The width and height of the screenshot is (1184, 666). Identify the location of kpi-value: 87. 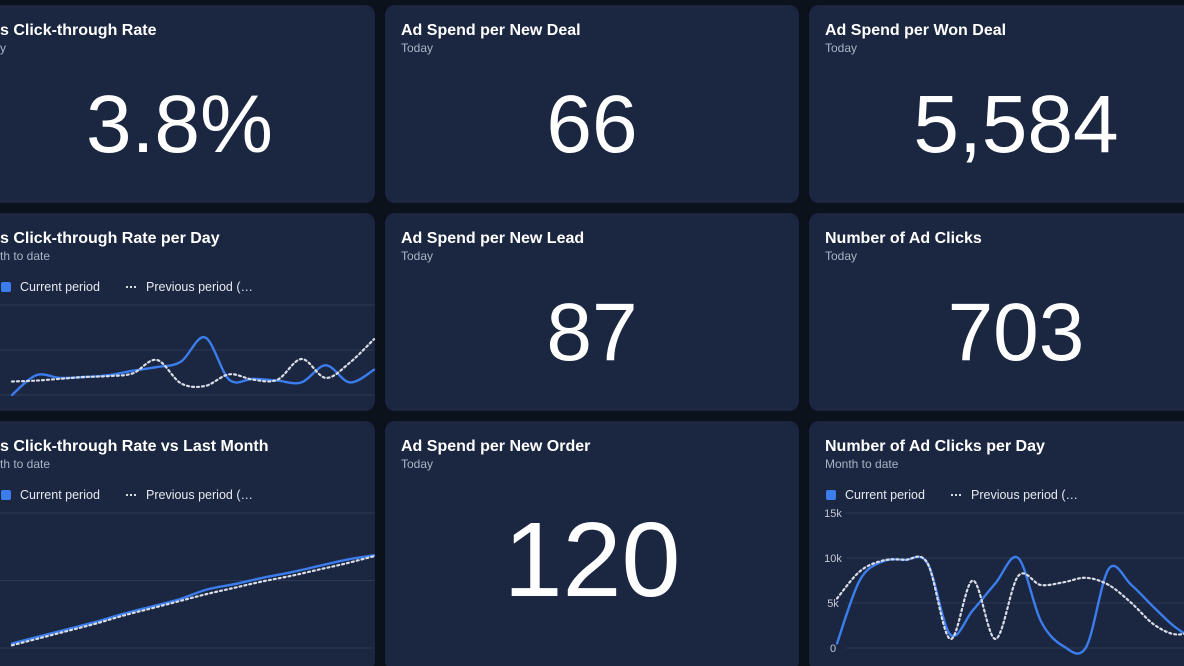
(591, 332).